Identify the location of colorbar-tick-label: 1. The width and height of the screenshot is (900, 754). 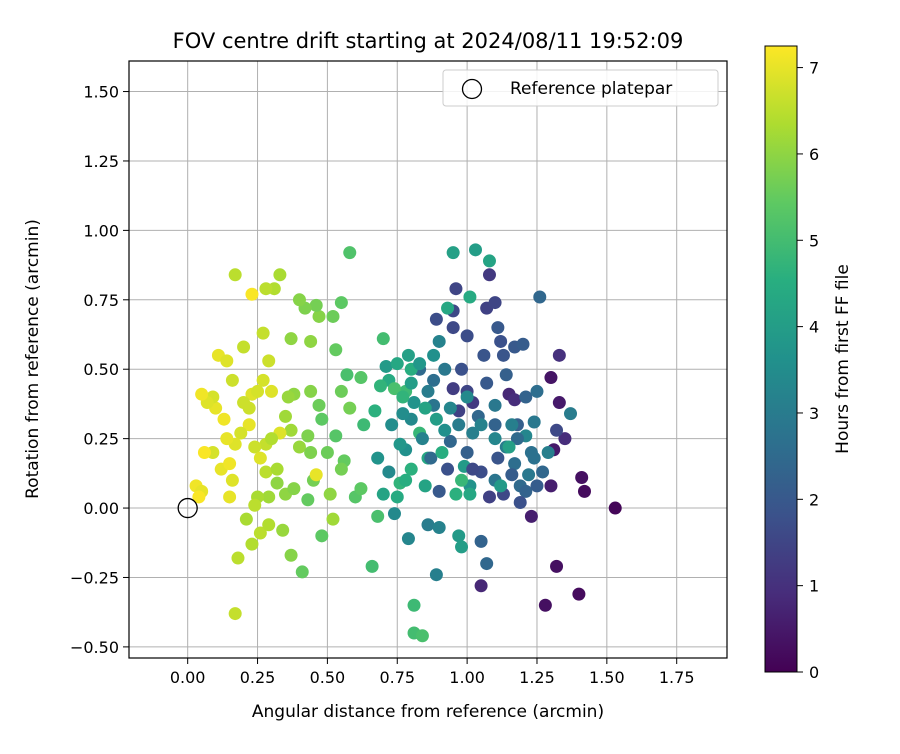
(814, 586).